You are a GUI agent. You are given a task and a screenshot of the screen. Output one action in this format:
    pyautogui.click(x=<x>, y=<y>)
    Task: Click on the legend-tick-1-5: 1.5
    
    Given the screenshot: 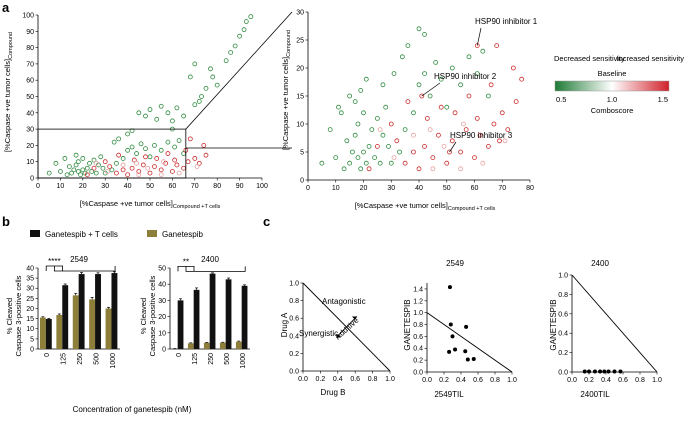 What is the action you would take?
    pyautogui.click(x=663, y=99)
    